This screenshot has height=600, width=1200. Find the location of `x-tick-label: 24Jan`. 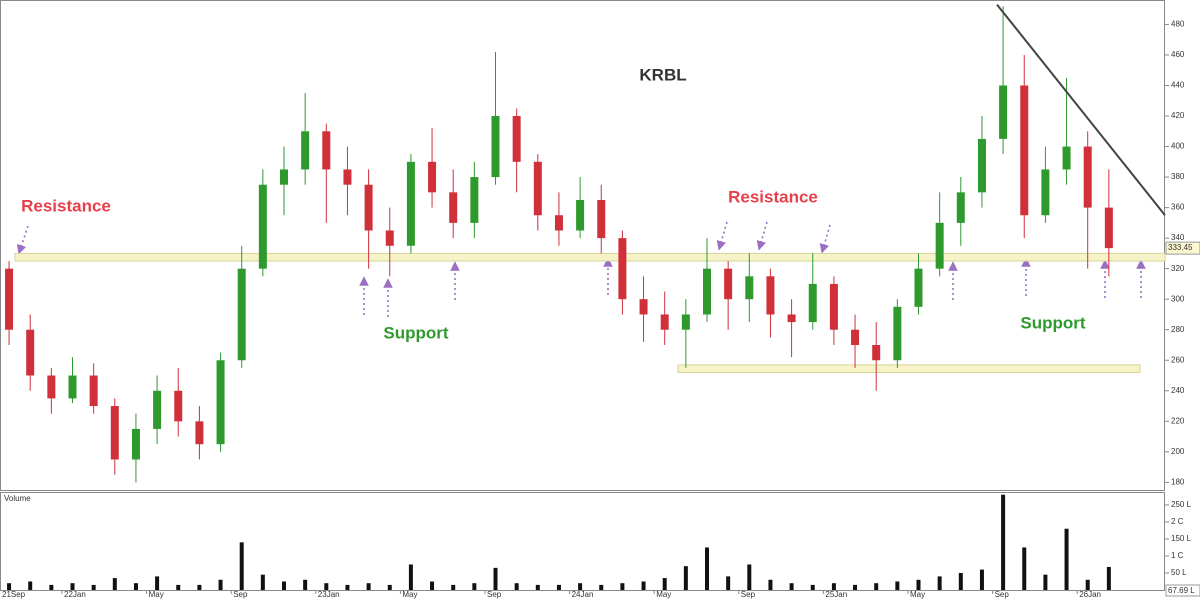

x-tick-label: 24Jan is located at coordinates (583, 594).